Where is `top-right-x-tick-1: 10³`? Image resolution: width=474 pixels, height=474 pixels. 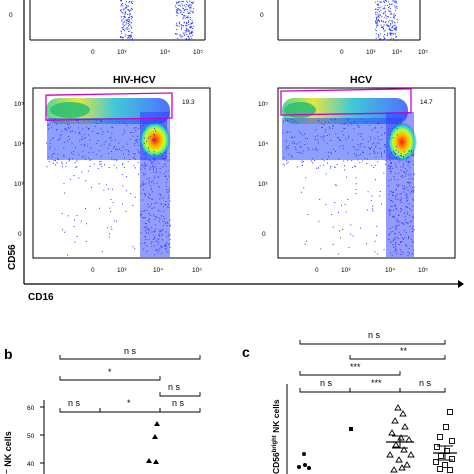 top-right-x-tick-1: 10³ is located at coordinates (371, 52).